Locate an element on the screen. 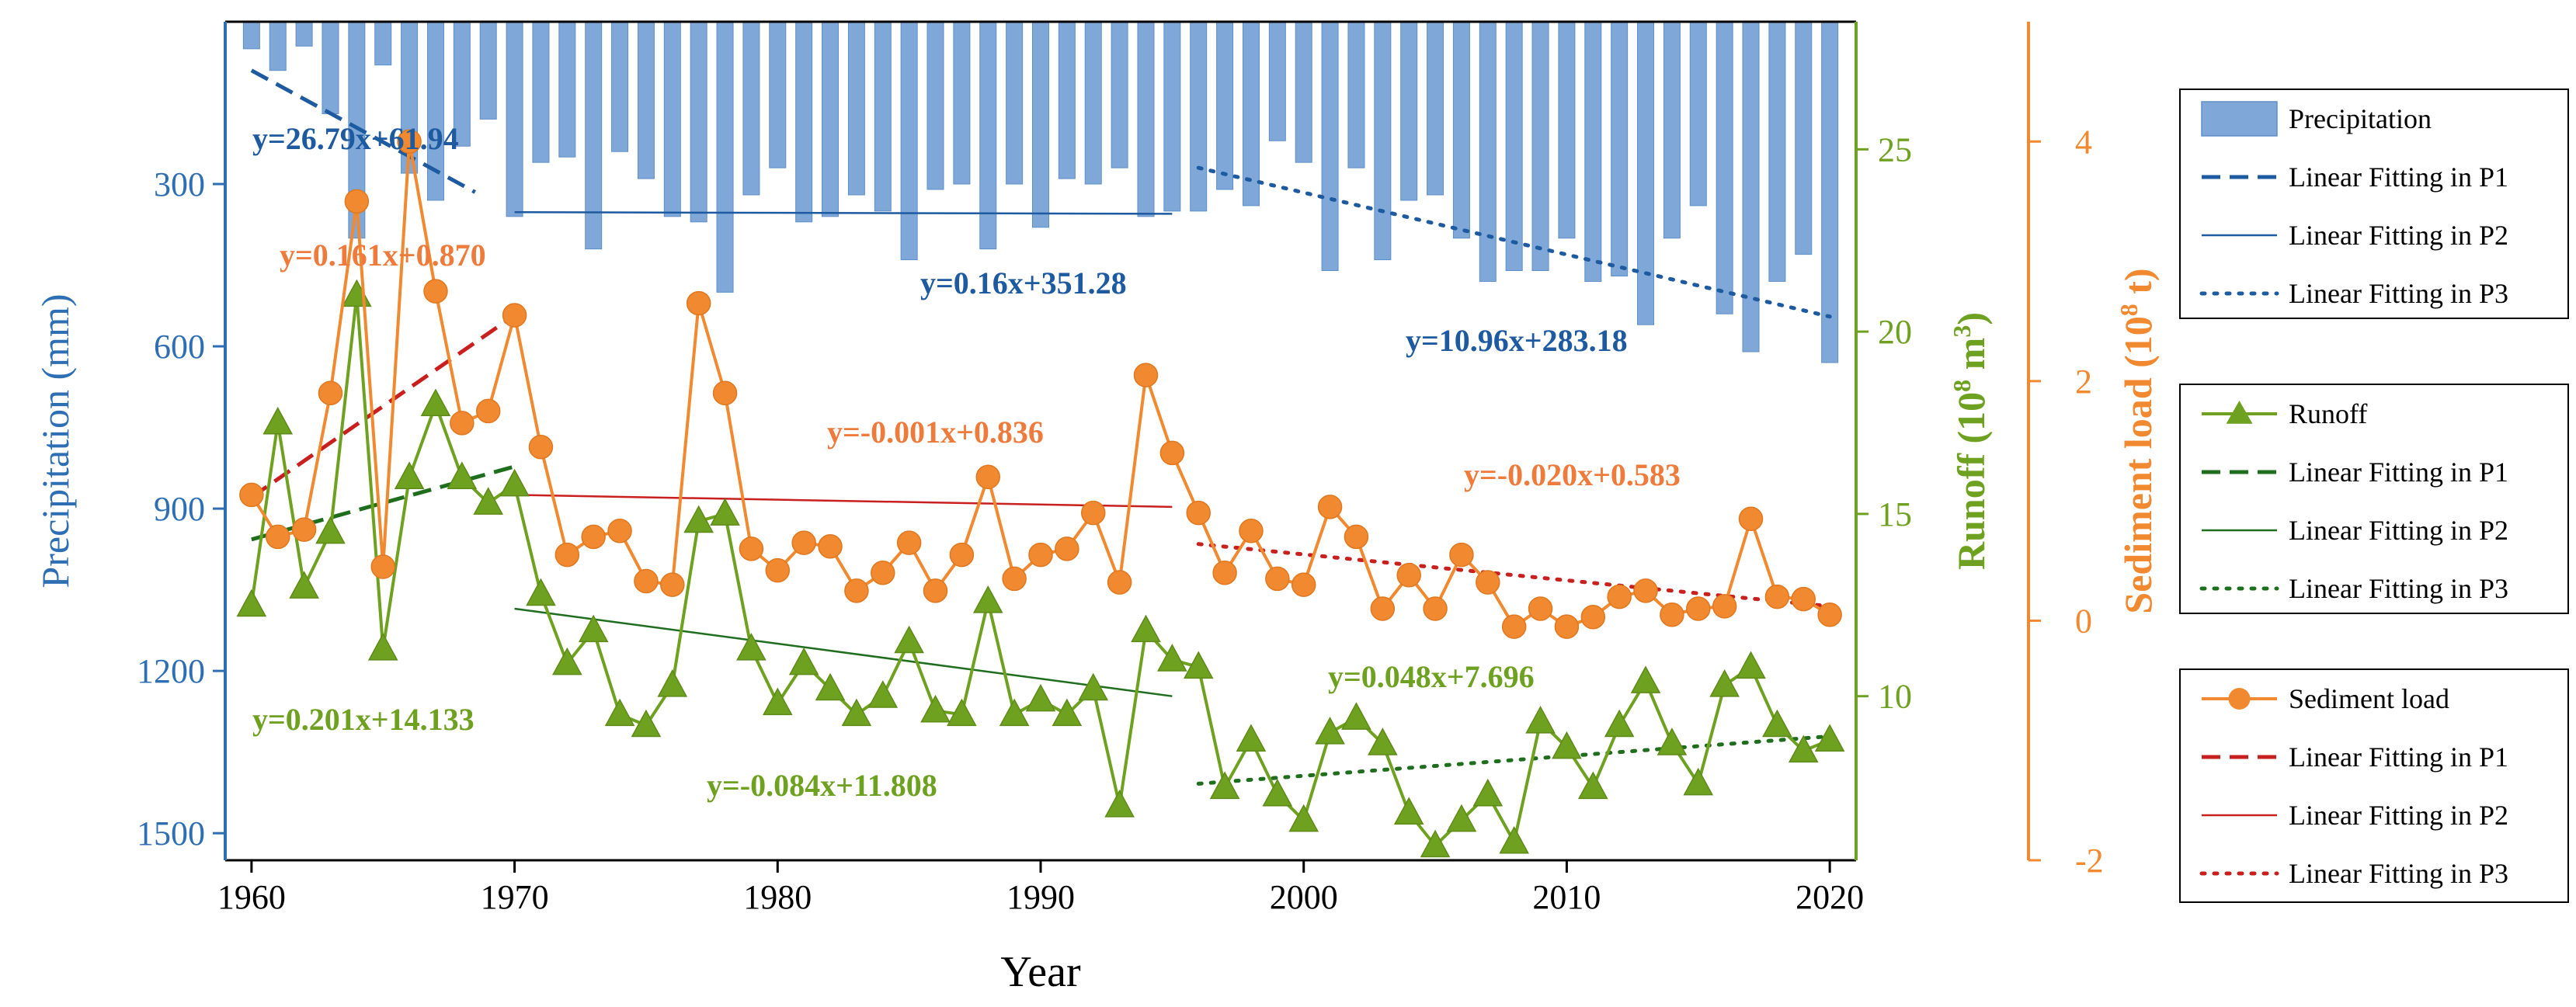 This screenshot has height=1007, width=2576. equation-runoff-p2: y=-0.084x+11.808 is located at coordinates (822, 785).